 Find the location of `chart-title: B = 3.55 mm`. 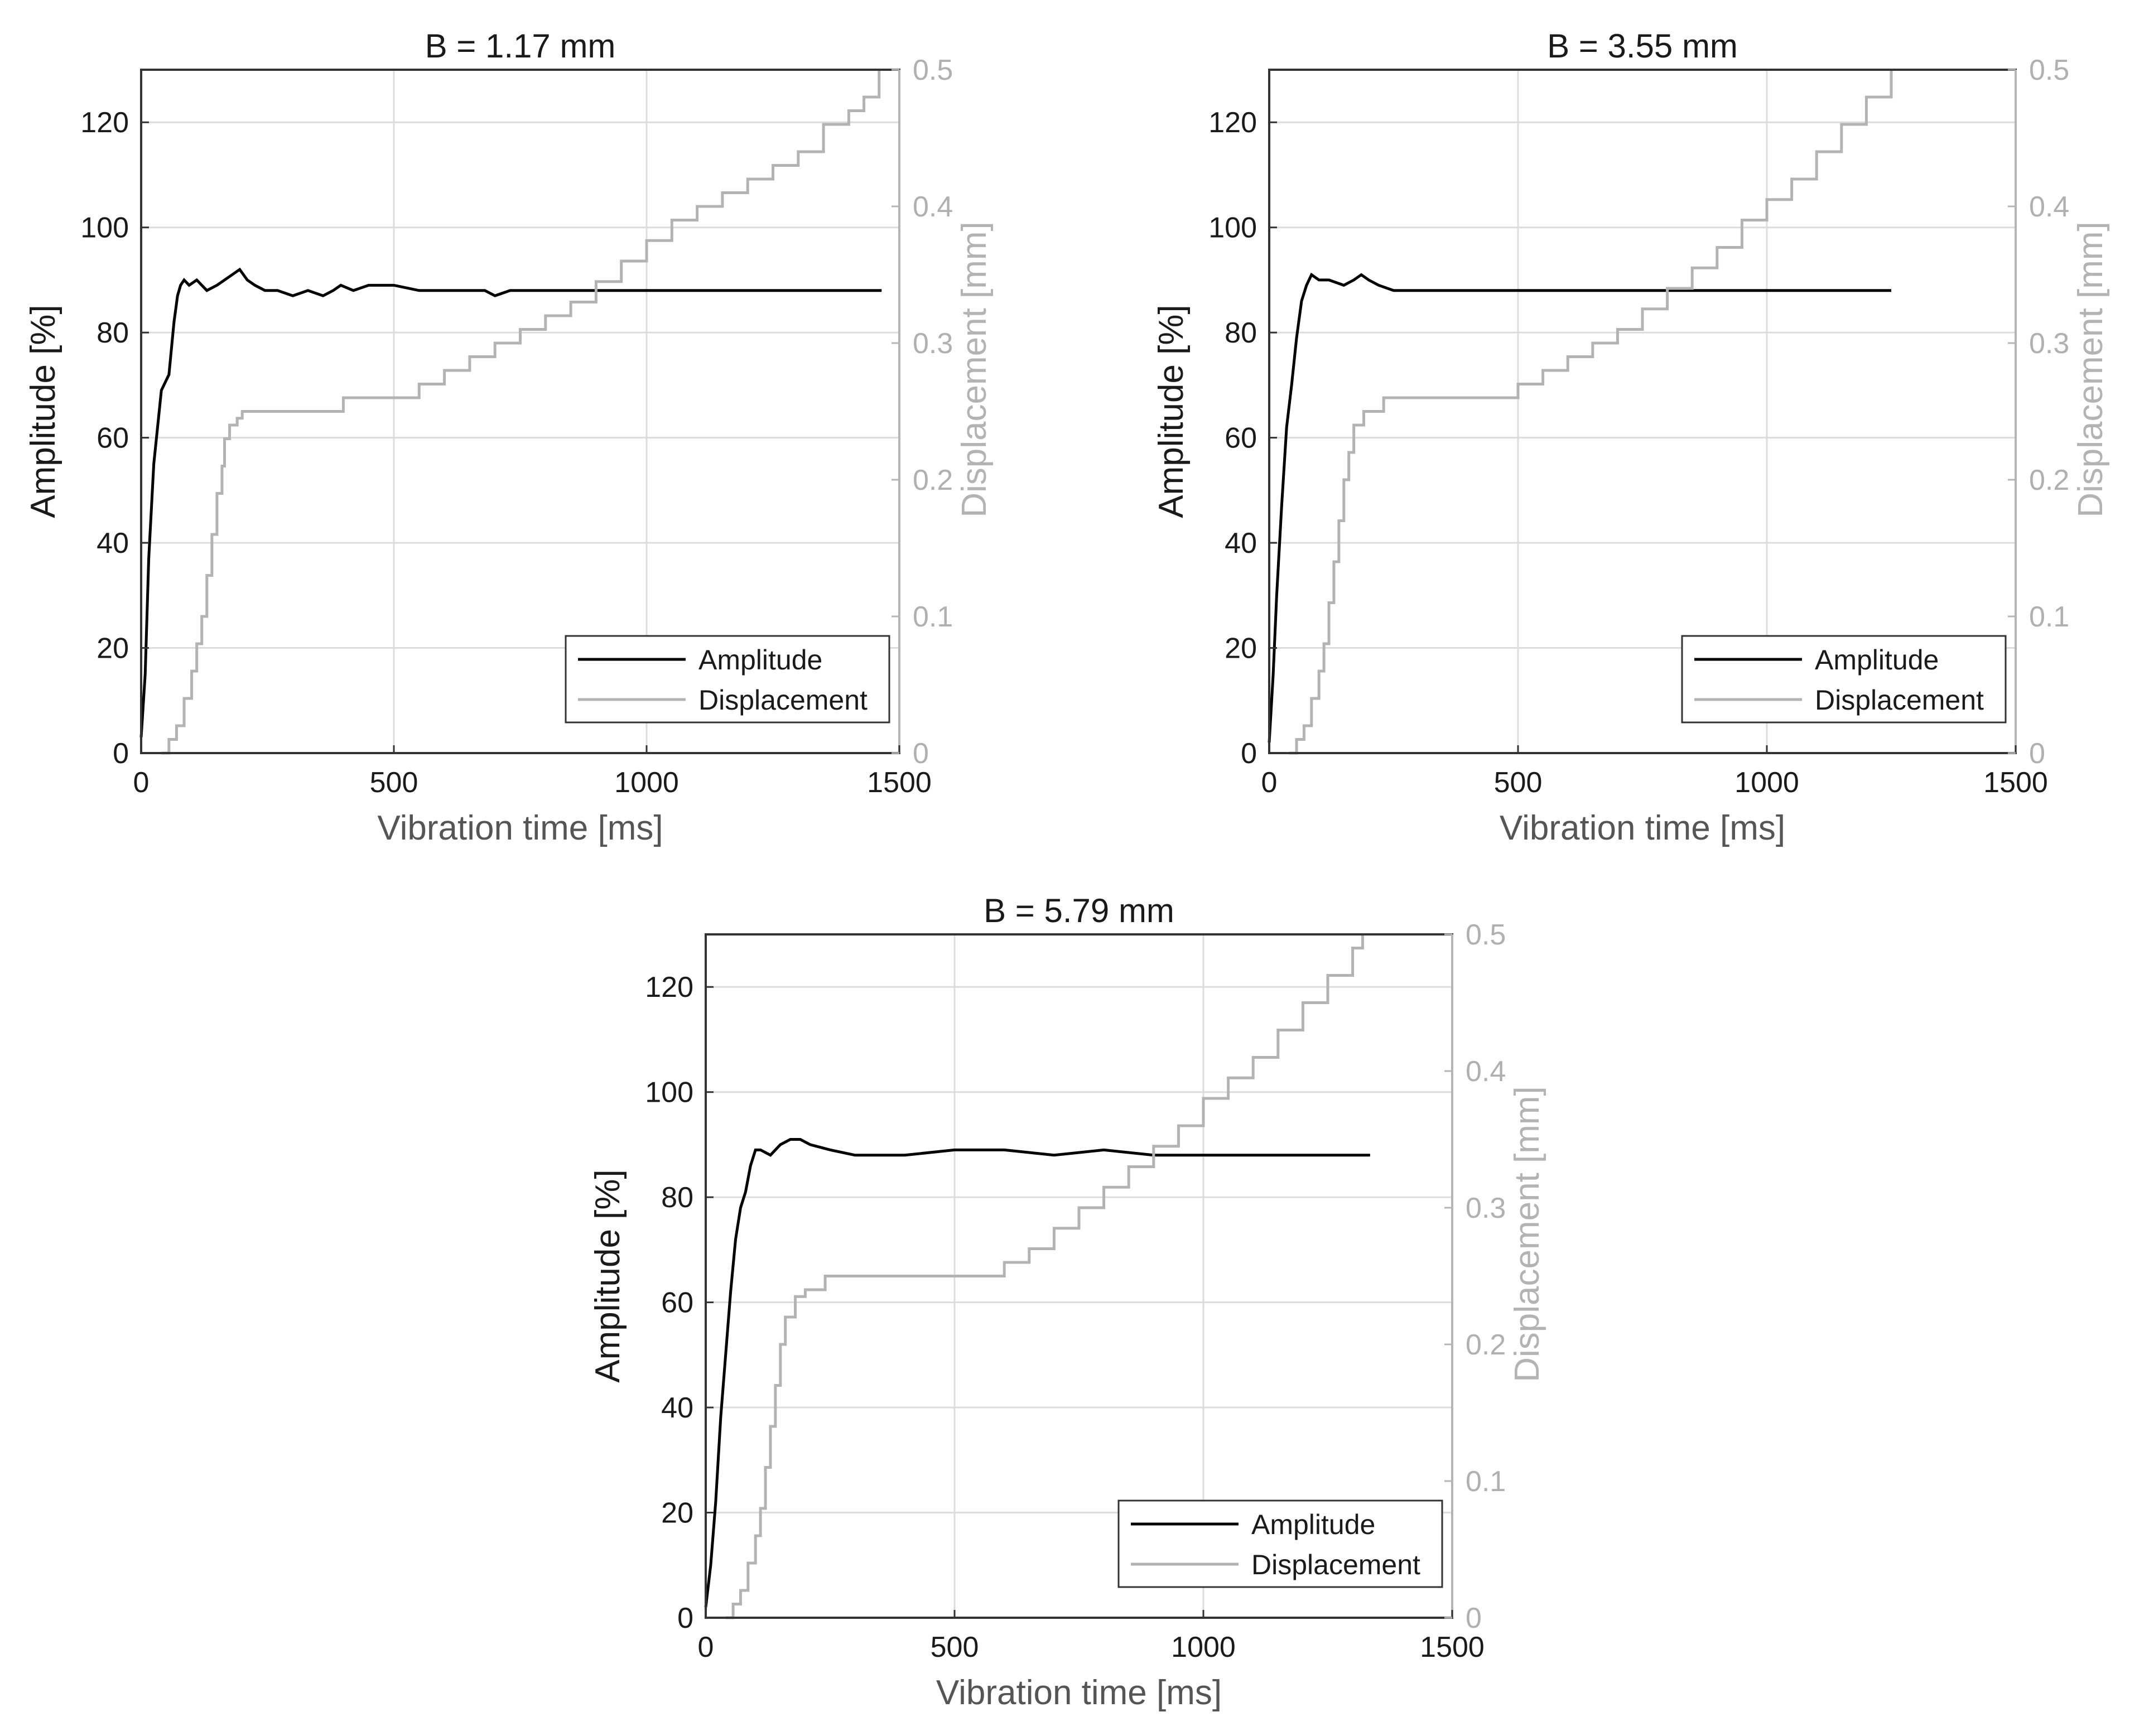

chart-title: B = 3.55 mm is located at coordinates (1642, 46).